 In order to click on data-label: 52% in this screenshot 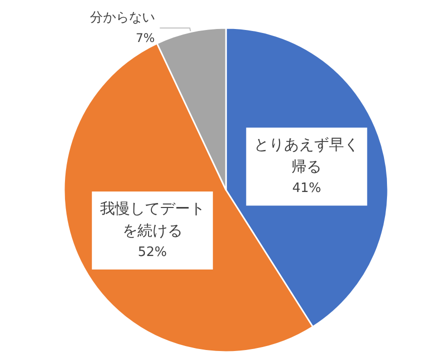, I will do `click(152, 252)`.